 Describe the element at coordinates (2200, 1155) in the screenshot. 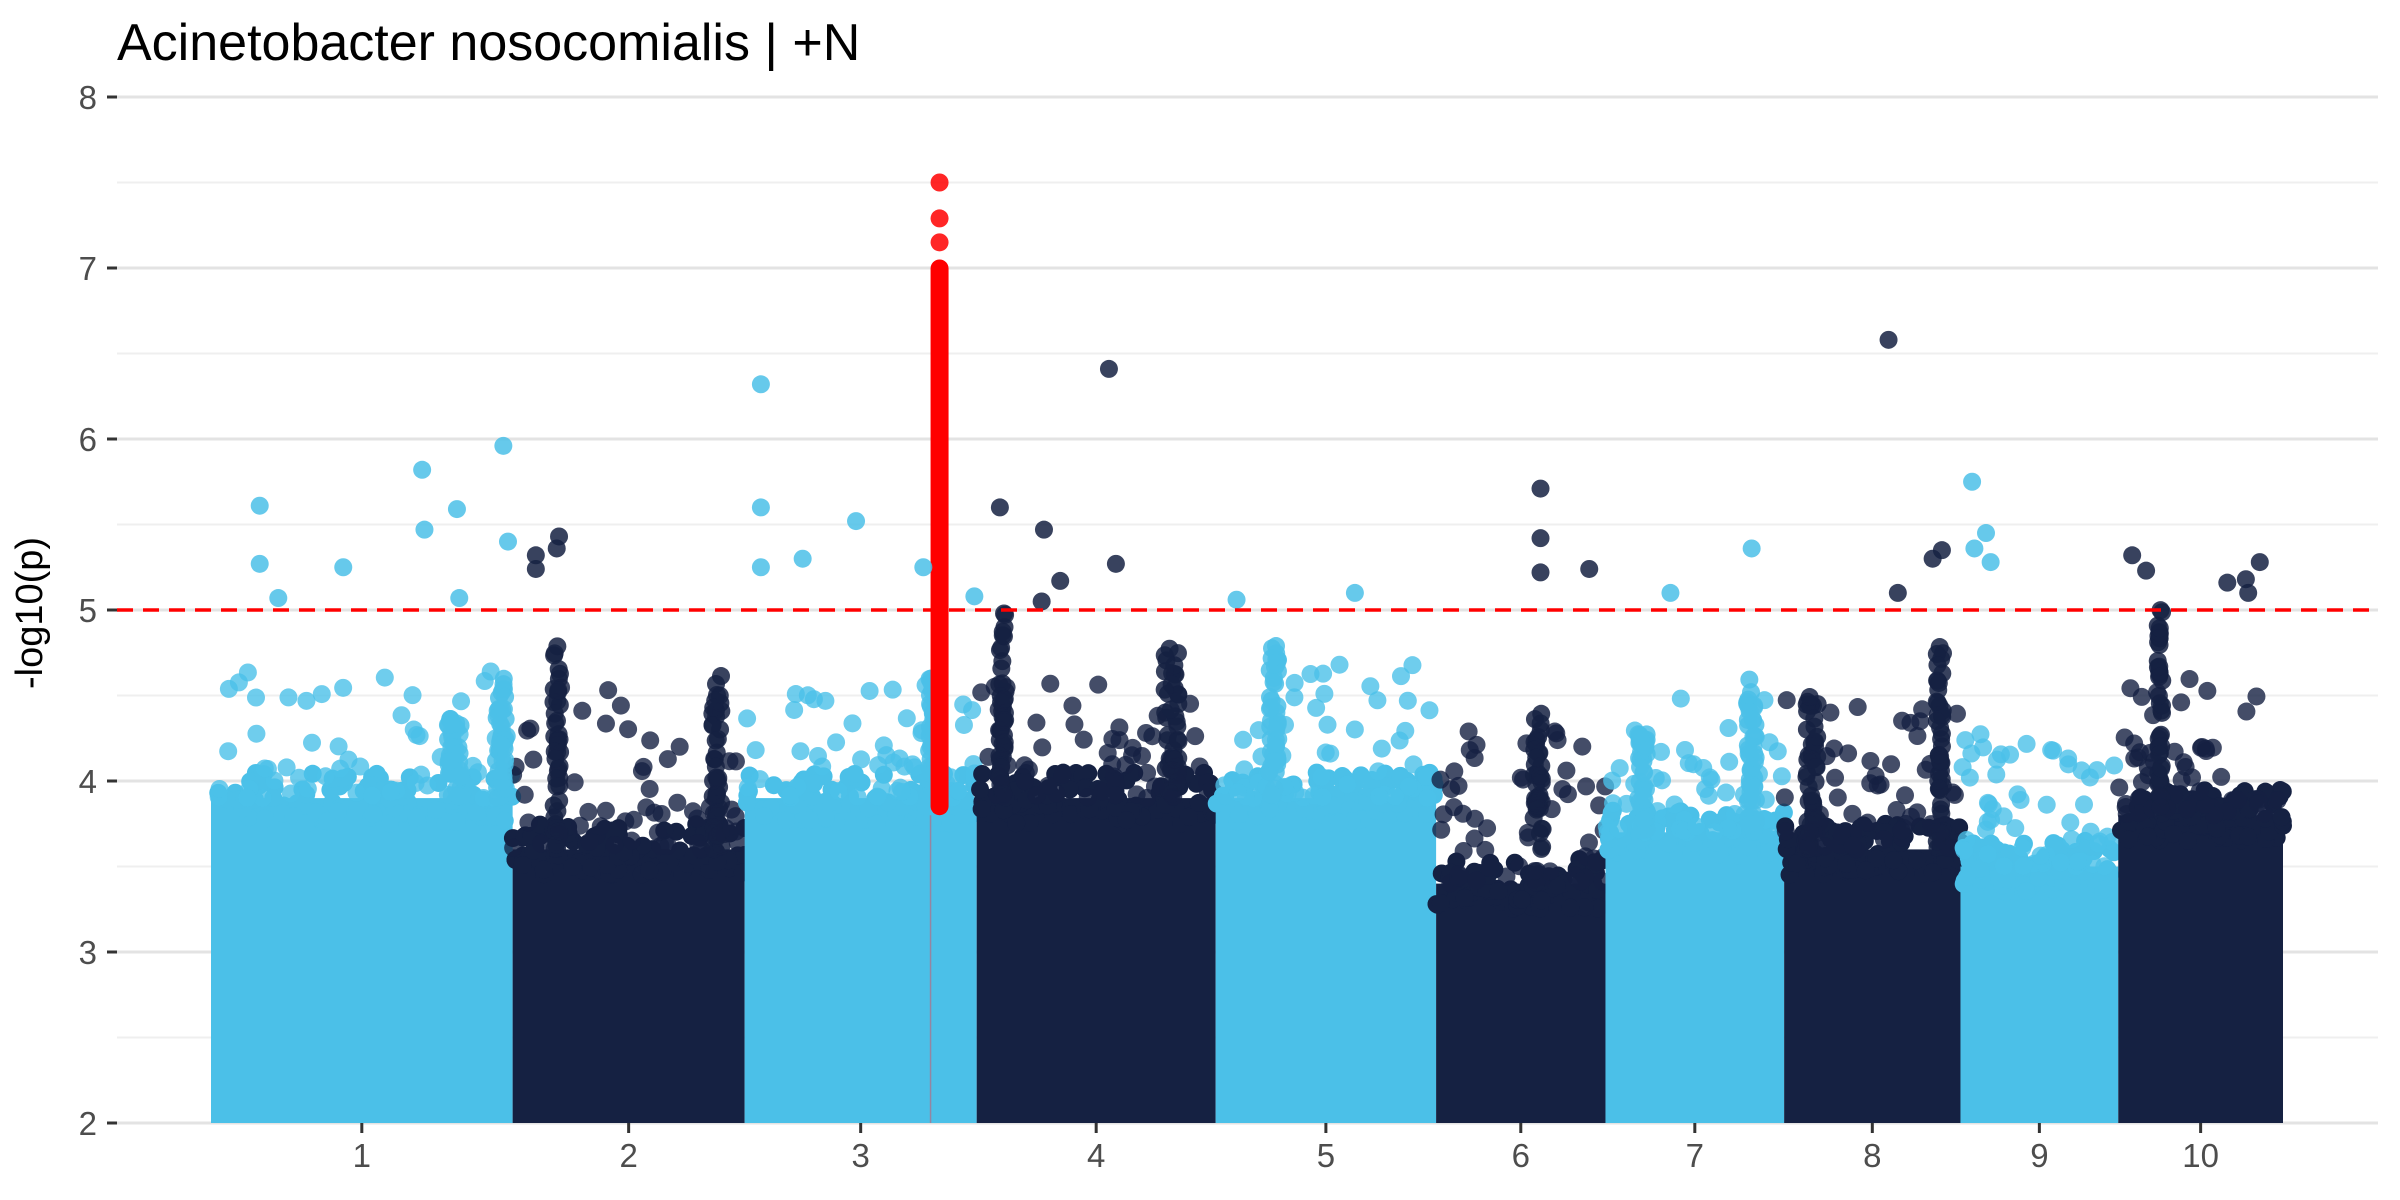

I see `x-tick-label: 10` at that location.